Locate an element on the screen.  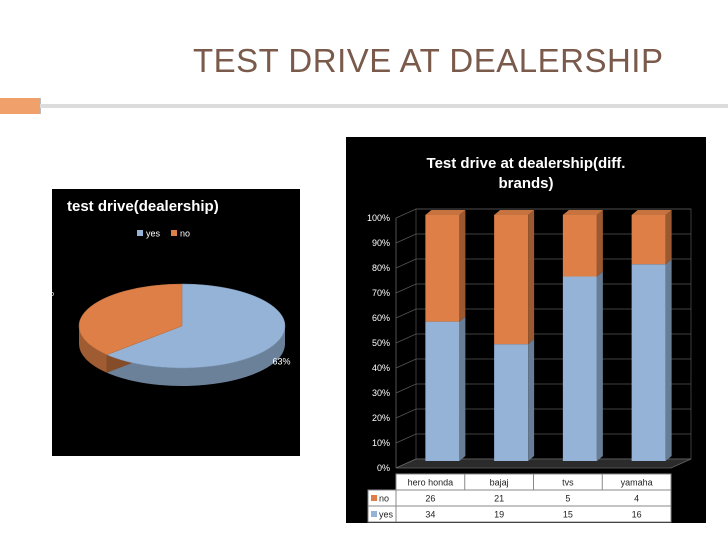
bar-y-tick-label: 60% is located at coordinates (381, 318).